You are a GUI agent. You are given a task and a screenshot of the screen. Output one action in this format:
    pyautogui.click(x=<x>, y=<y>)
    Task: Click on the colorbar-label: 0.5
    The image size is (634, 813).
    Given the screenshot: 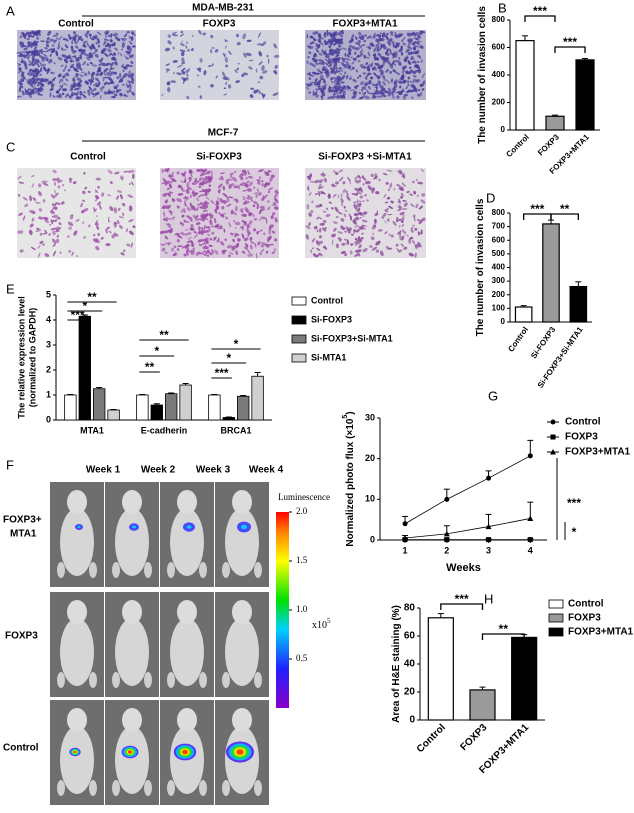 What is the action you would take?
    pyautogui.click(x=302, y=658)
    